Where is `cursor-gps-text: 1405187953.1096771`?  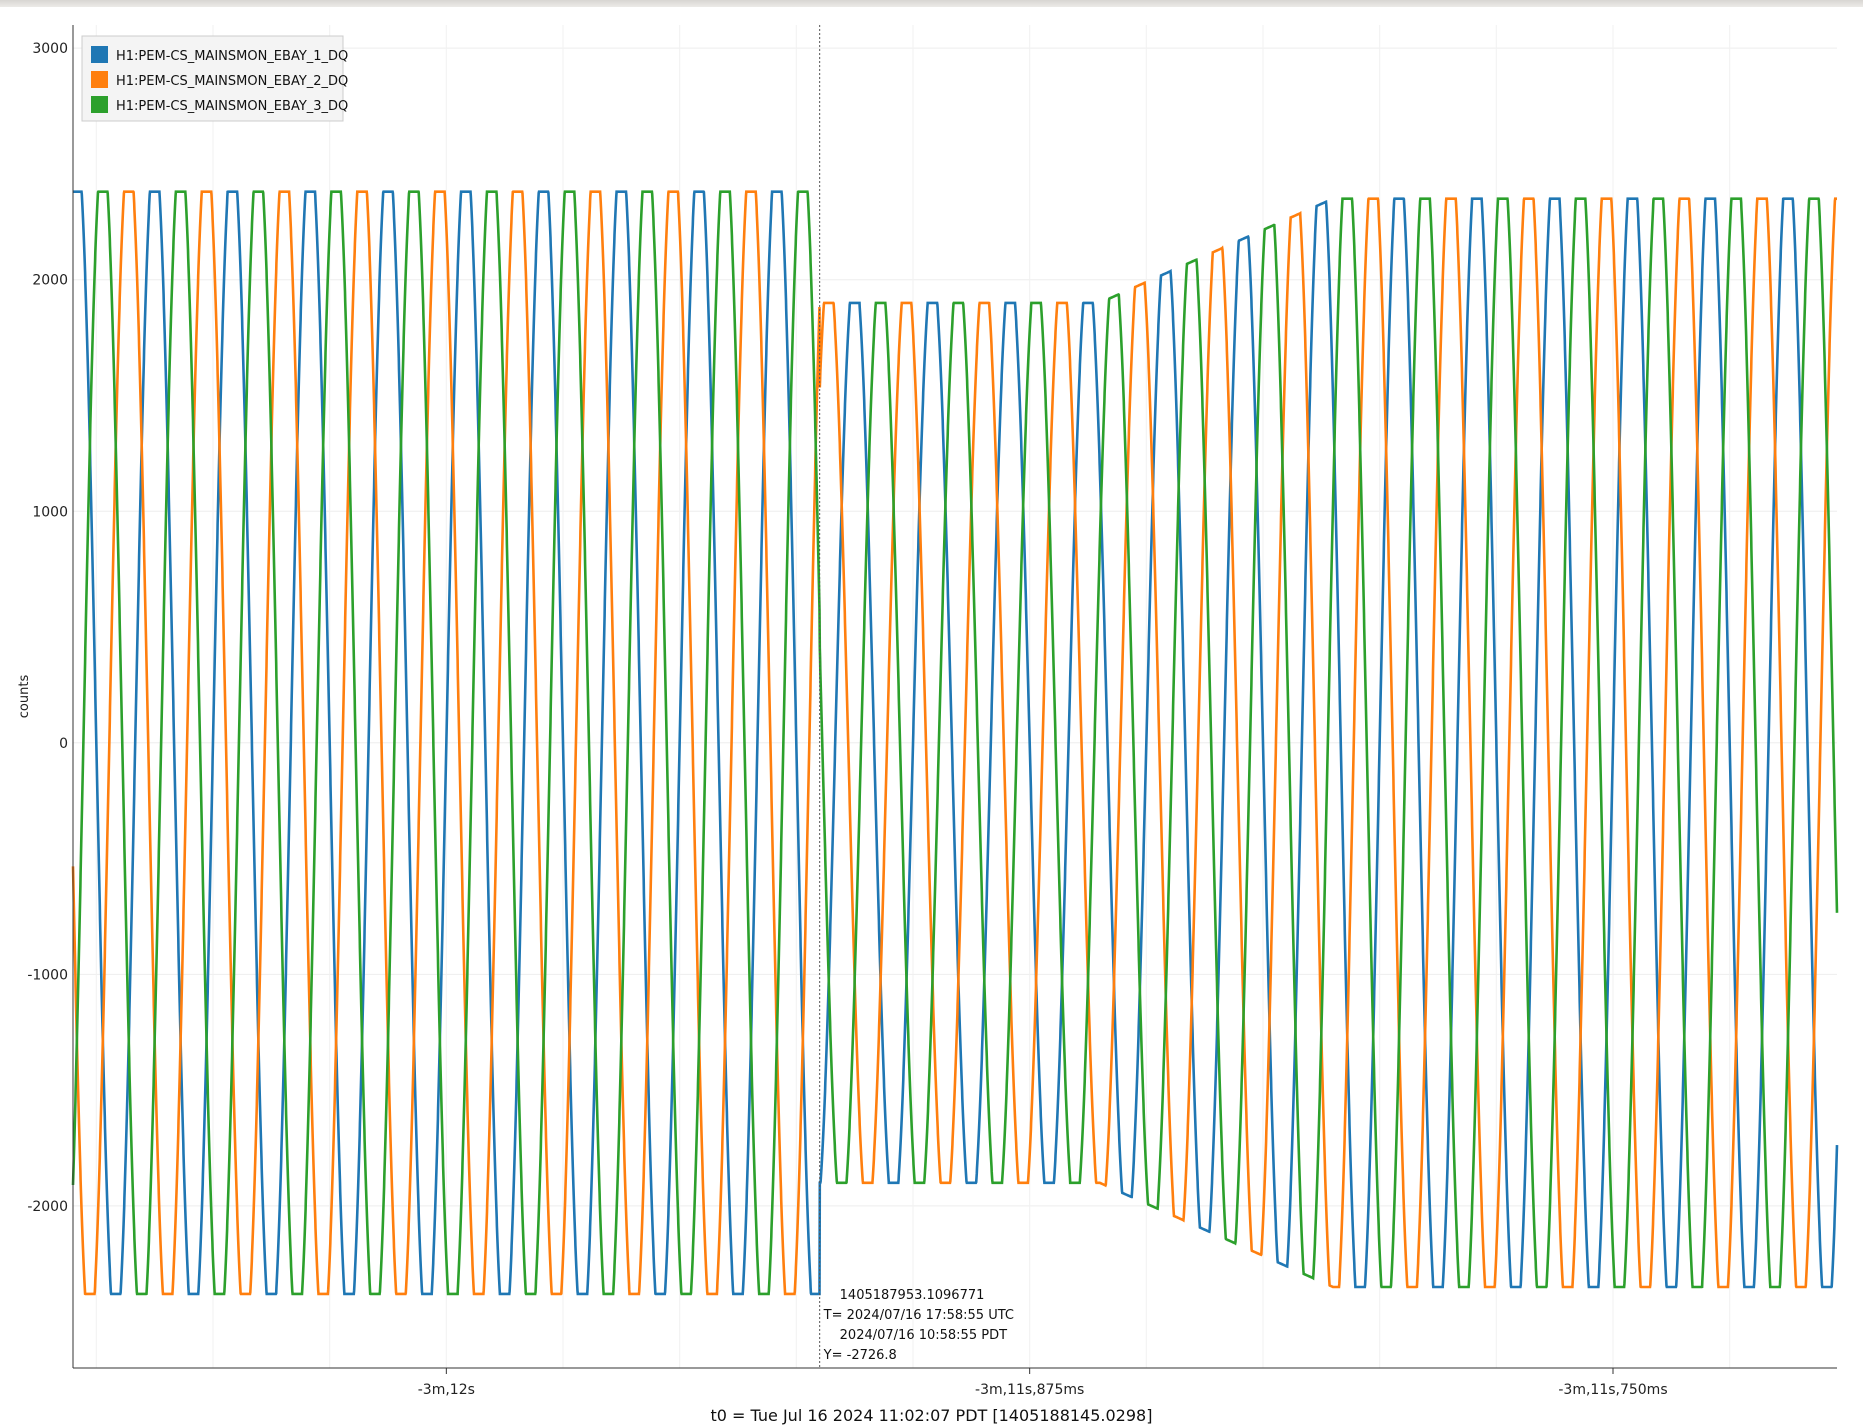 cursor-gps-text: 1405187953.1096771 is located at coordinates (912, 1295).